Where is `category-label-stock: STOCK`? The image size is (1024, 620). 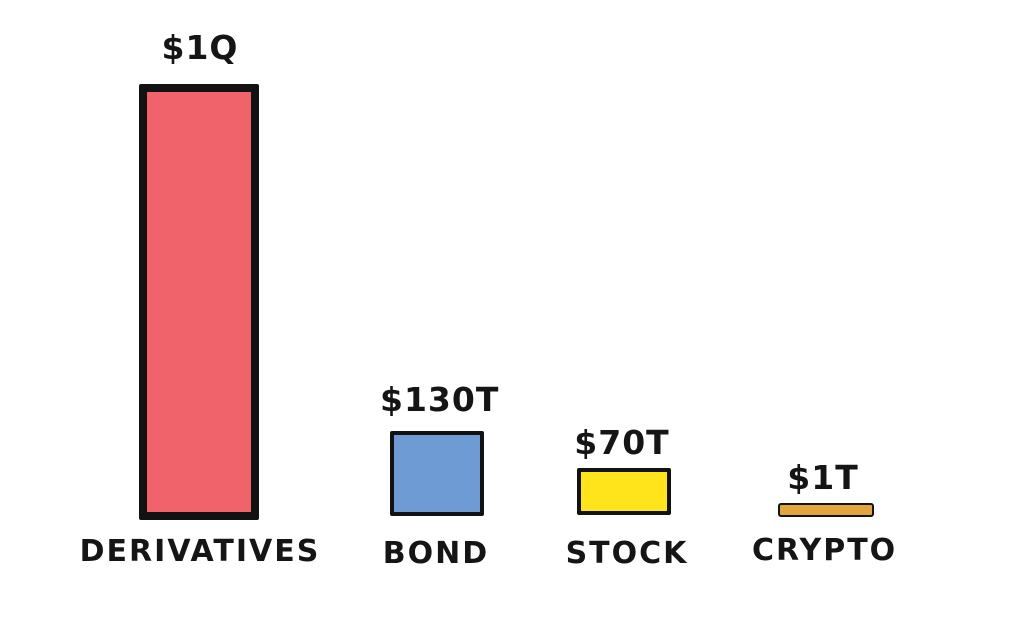 category-label-stock: STOCK is located at coordinates (627, 553).